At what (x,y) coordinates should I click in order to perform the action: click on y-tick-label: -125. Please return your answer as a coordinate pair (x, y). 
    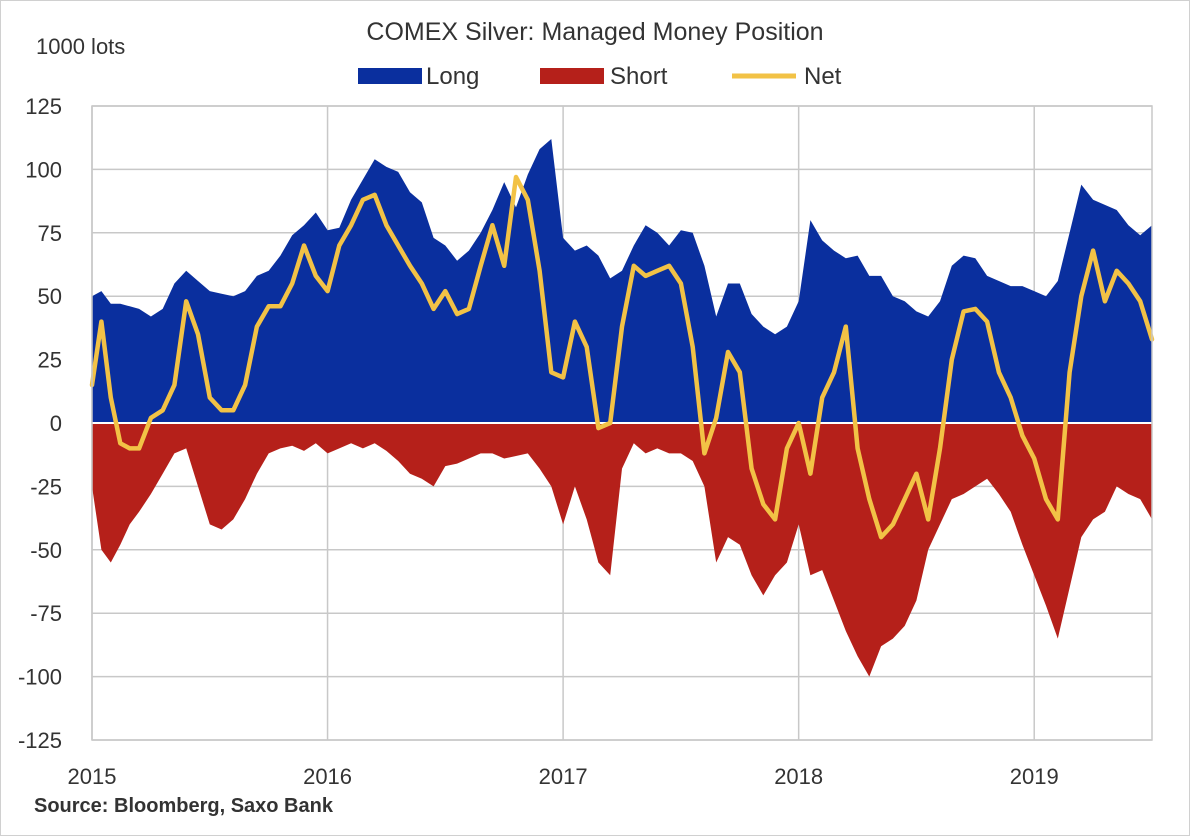
    Looking at the image, I should click on (40, 740).